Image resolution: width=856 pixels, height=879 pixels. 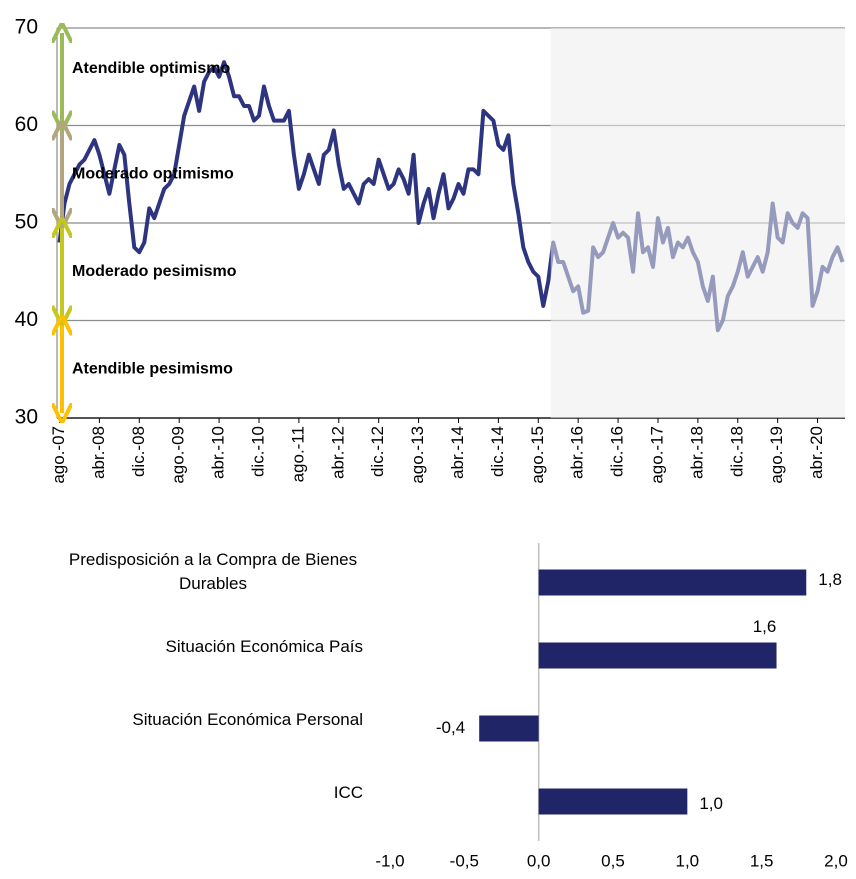 I want to click on x-tick-label: ago.-11, so click(x=297, y=454).